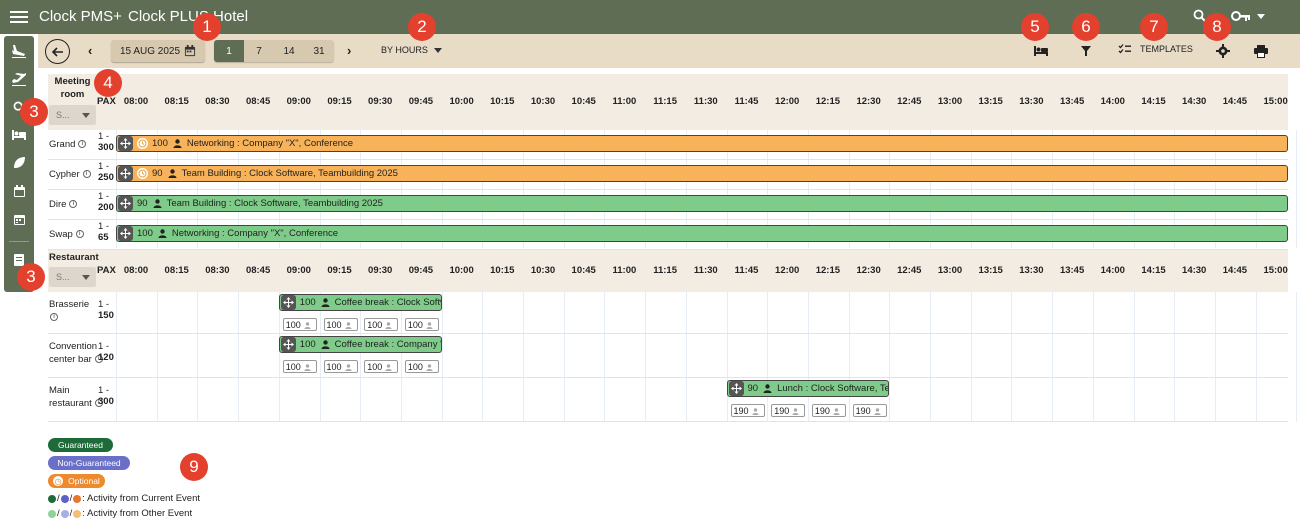 This screenshot has width=1300, height=527. What do you see at coordinates (84, 481) in the screenshot?
I see `legend-optional-label: Optional` at bounding box center [84, 481].